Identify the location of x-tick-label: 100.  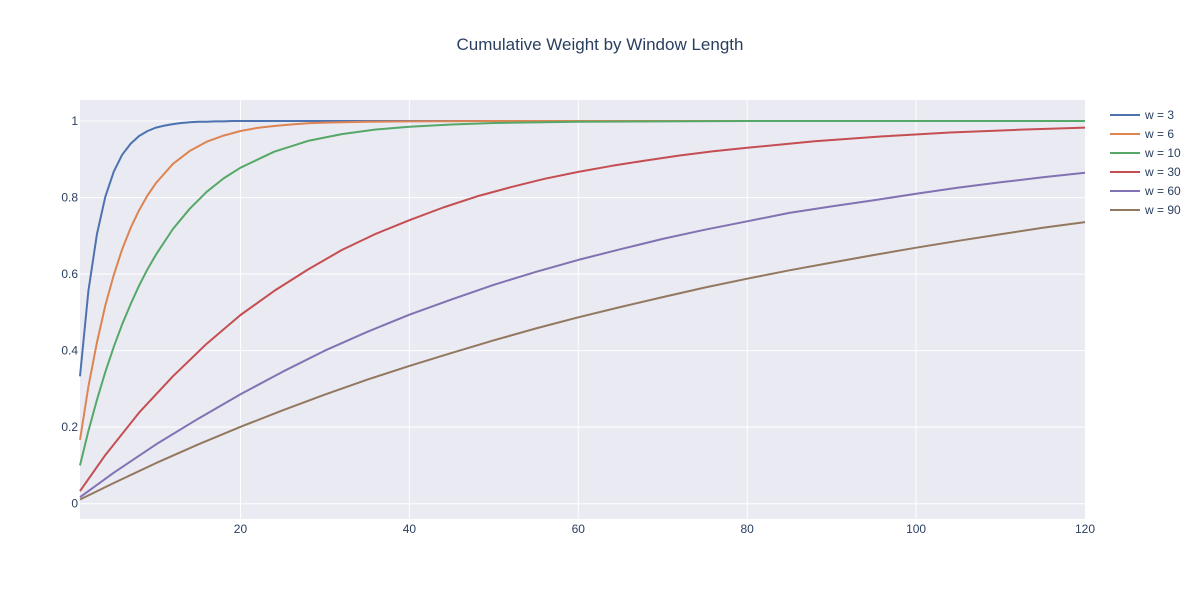
(916, 529).